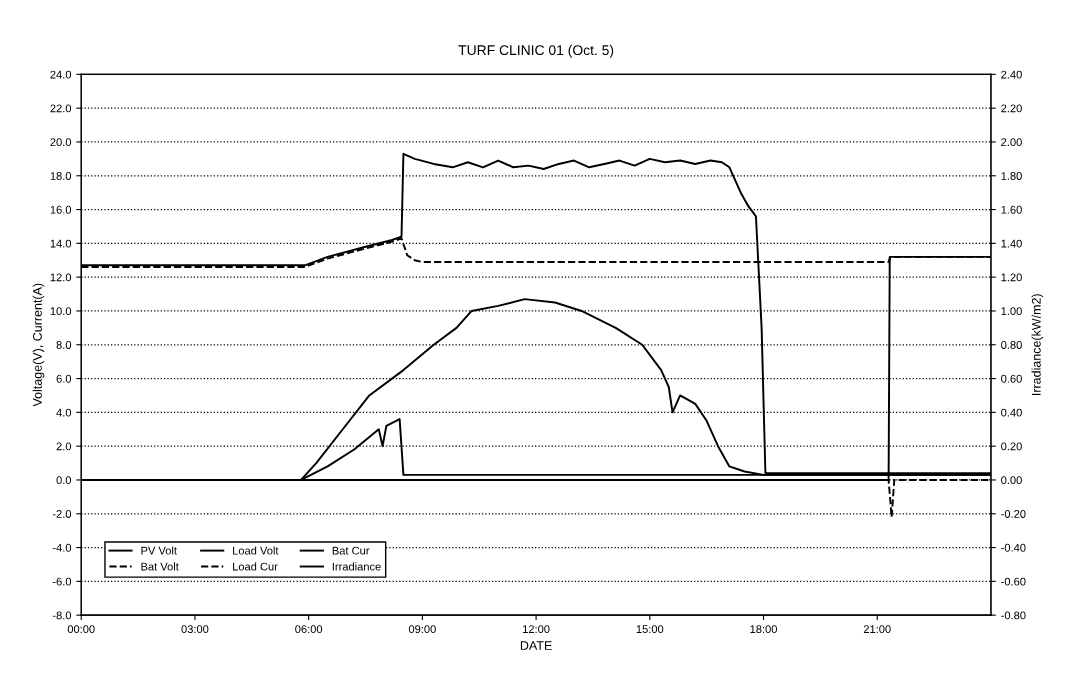 The image size is (1083, 676). What do you see at coordinates (61, 209) in the screenshot?
I see `y-tick-label: 16.0` at bounding box center [61, 209].